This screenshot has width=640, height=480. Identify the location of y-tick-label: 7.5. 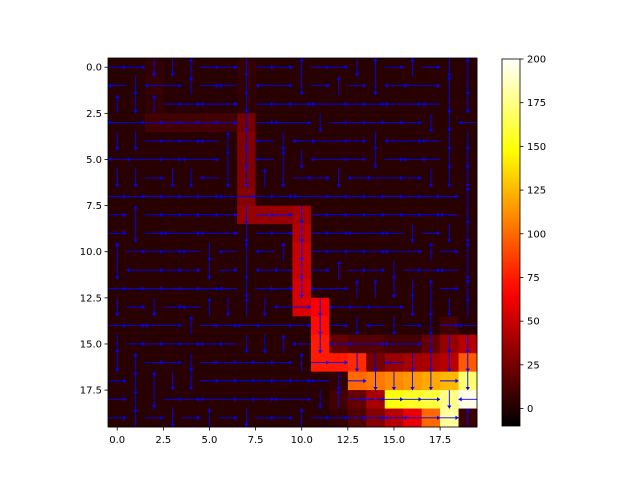
(94, 206).